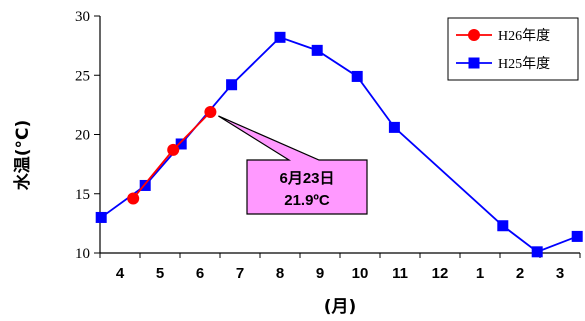 Image resolution: width=585 pixels, height=321 pixels. I want to click on legend-entry: H26年度, so click(503, 36).